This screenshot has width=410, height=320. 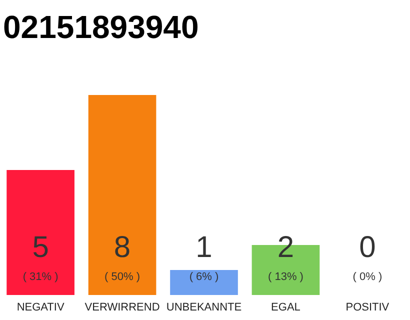 What do you see at coordinates (122, 308) in the screenshot?
I see `x-tick-label: VERWIRREND` at bounding box center [122, 308].